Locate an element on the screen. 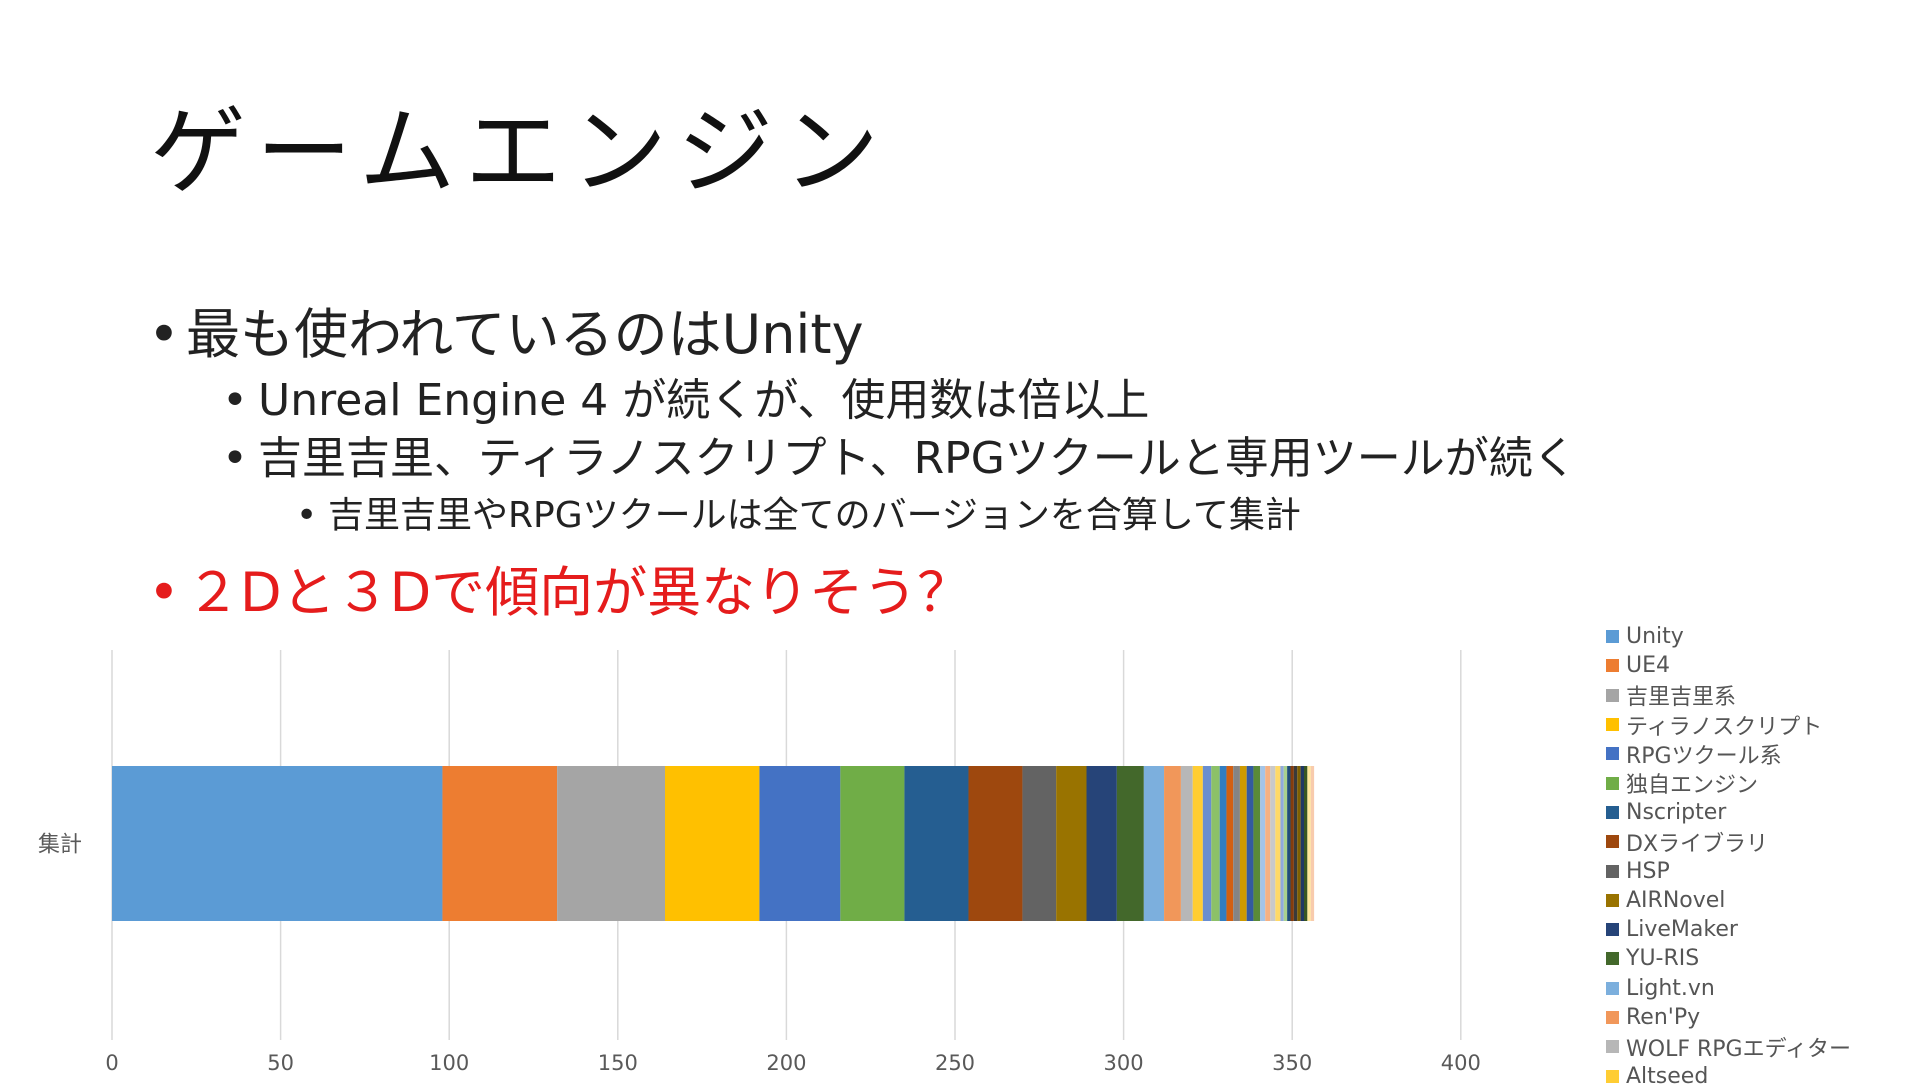 The width and height of the screenshot is (1920, 1091). x-tick-label: 400 is located at coordinates (1461, 1063).